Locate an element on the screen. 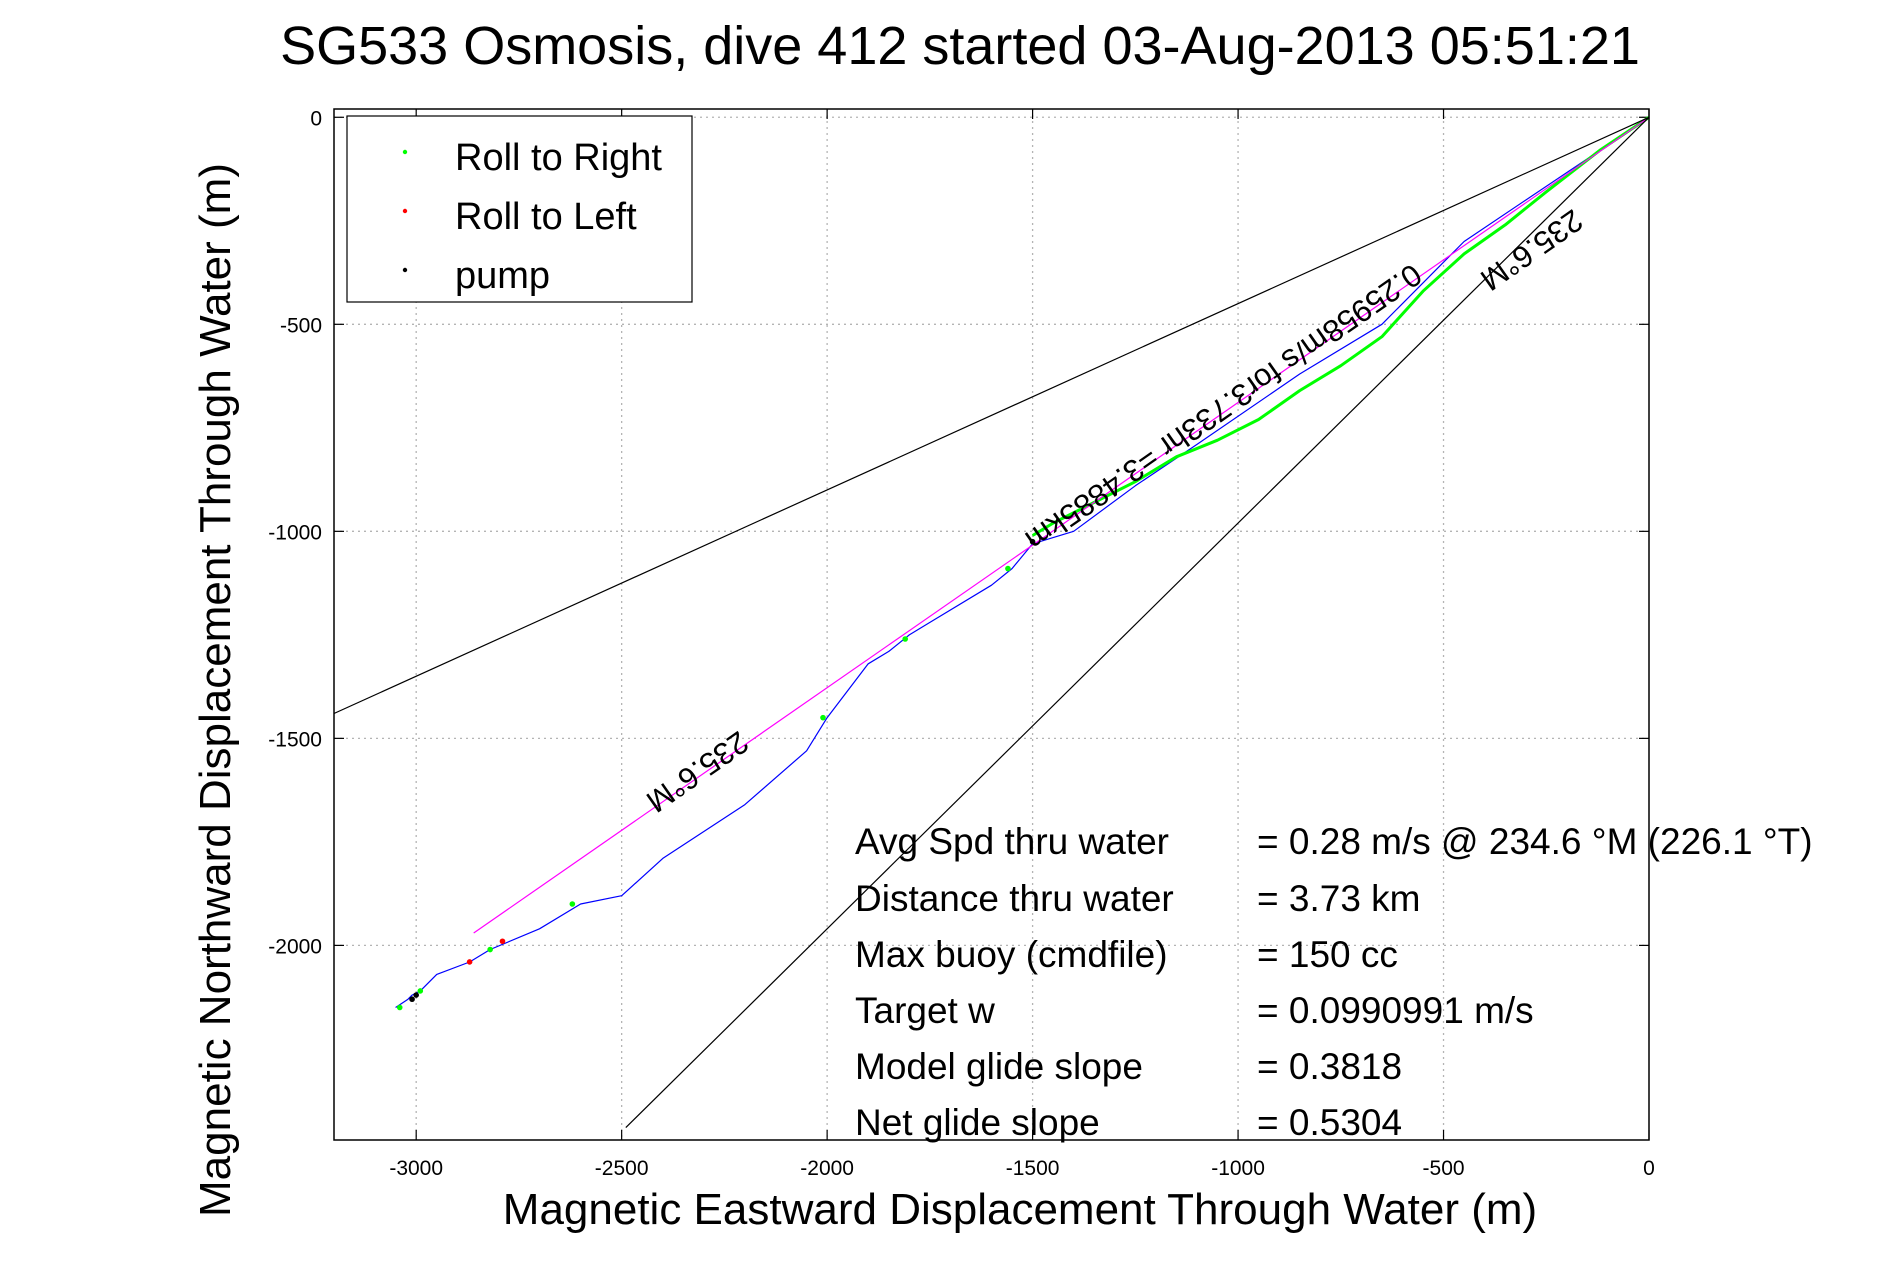 This screenshot has width=1891, height=1262. stat-value-model-glide: = 0.3818 is located at coordinates (1329, 1066).